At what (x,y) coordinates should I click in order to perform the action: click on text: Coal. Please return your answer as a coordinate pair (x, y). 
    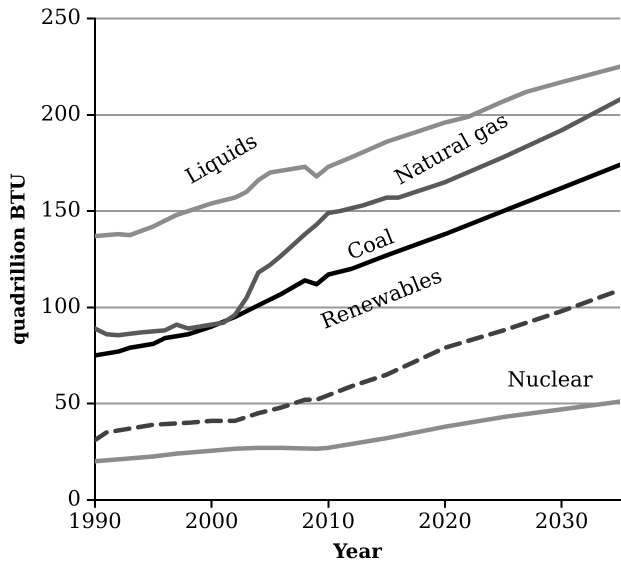
    Looking at the image, I should click on (371, 244).